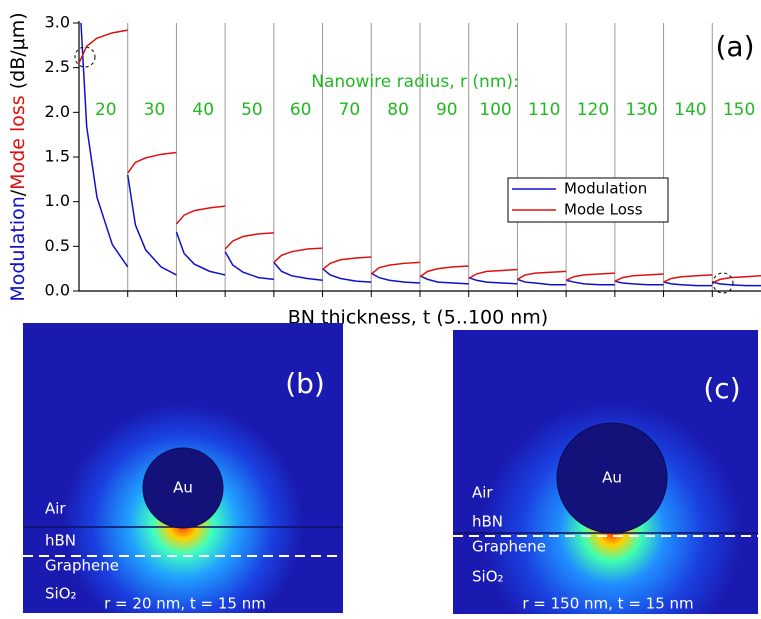 The image size is (761, 619). What do you see at coordinates (57, 245) in the screenshot?
I see `y-tick-label: 0.5` at bounding box center [57, 245].